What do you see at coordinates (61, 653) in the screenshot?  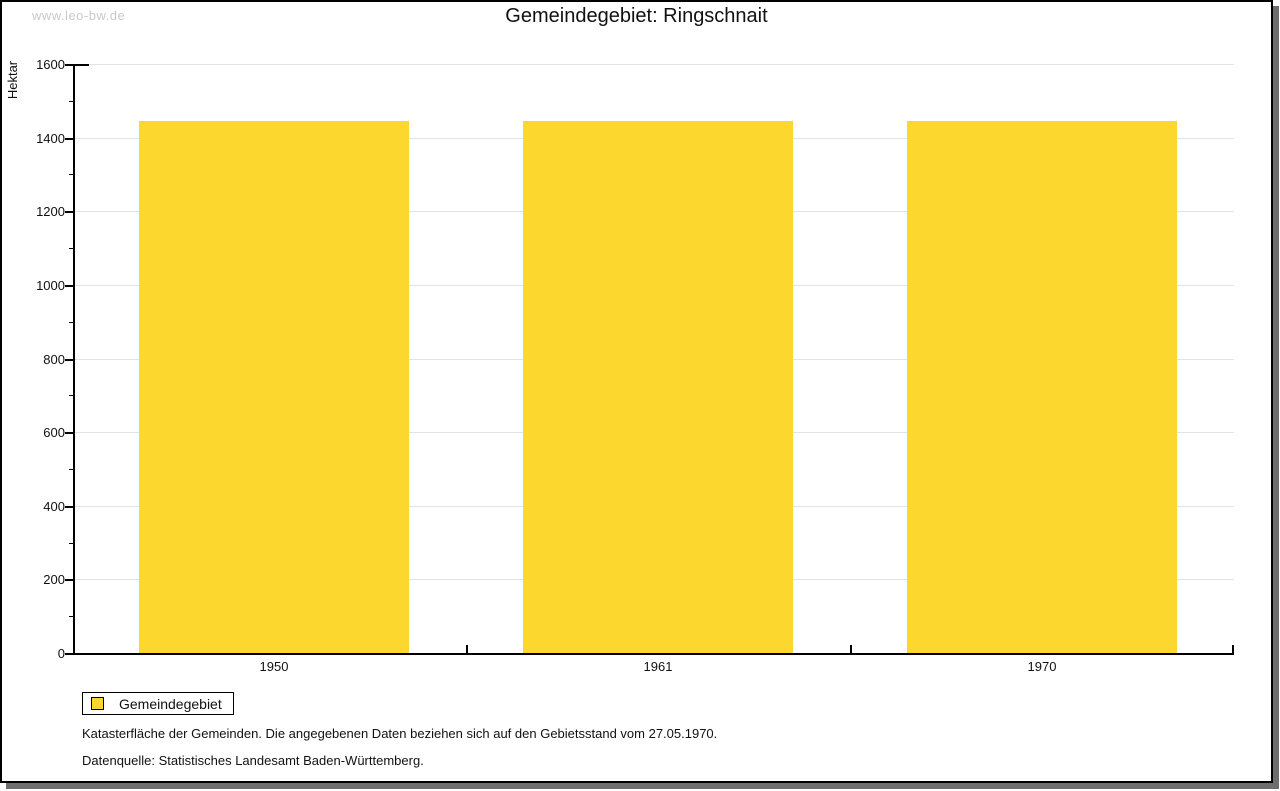 I see `y-tick-label: 0` at bounding box center [61, 653].